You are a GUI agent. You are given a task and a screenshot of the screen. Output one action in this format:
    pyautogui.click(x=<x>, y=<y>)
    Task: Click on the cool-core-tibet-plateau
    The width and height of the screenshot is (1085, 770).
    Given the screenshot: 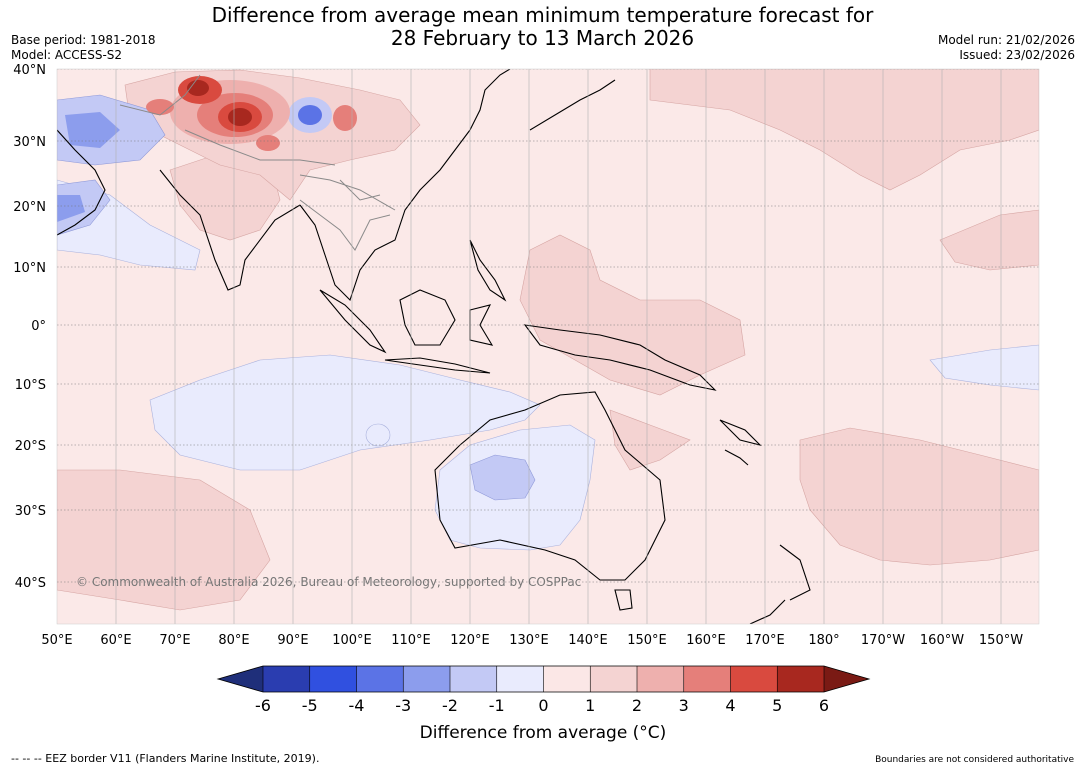 What is the action you would take?
    pyautogui.click(x=310, y=115)
    